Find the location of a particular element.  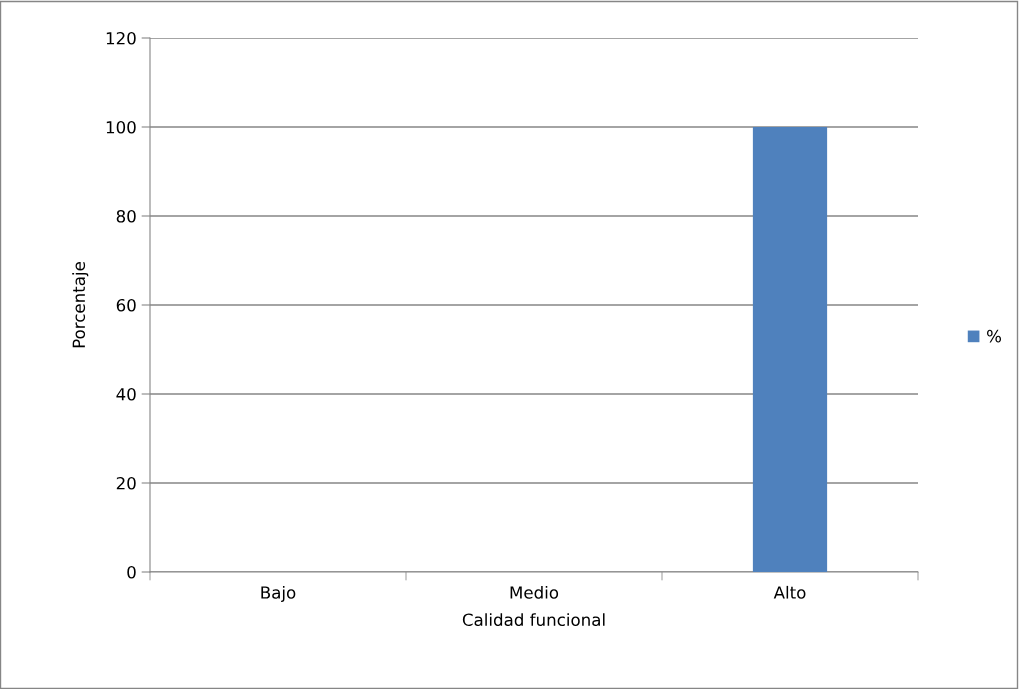

y-tick-label: 60 is located at coordinates (126, 305).